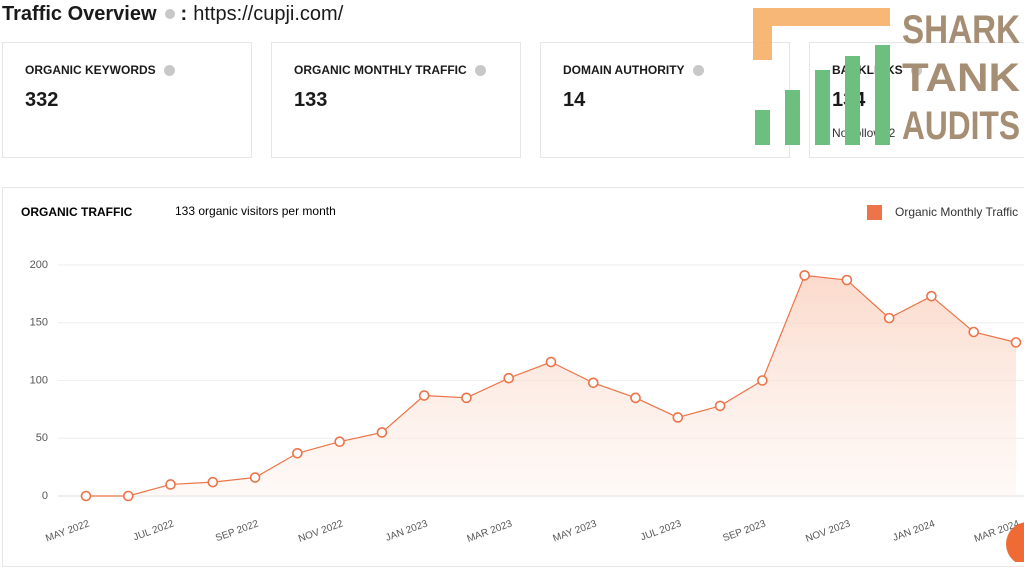 This screenshot has height=567, width=1024. I want to click on chart-subtitle: 133 organic visitors per month, so click(255, 211).